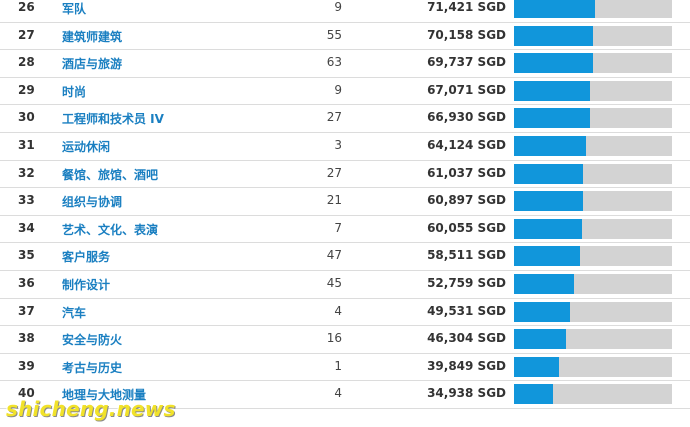 This screenshot has height=427, width=690. Describe the element at coordinates (110, 229) in the screenshot. I see `profession-link: 艺术、文化、表演` at that location.